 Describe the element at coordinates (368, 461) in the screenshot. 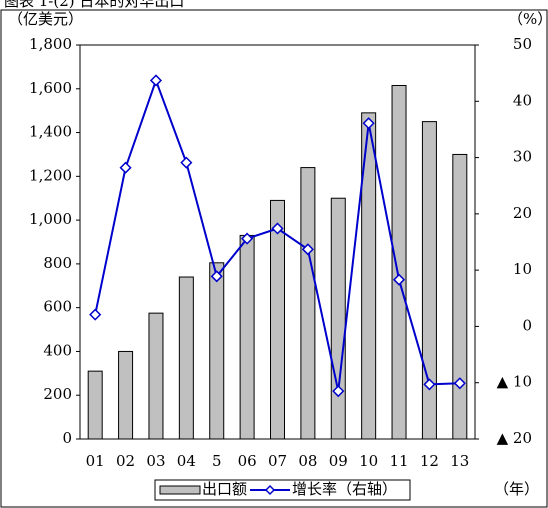

I see `x-tick-label: 10` at that location.